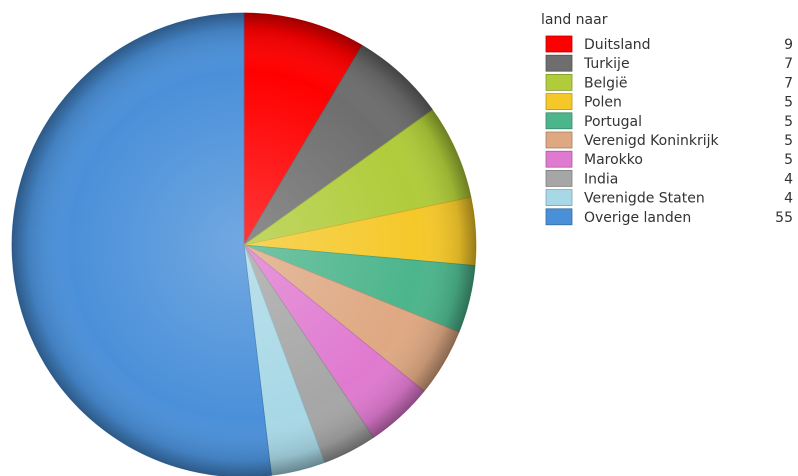  What do you see at coordinates (606, 83) in the screenshot?
I see `legend-label-belgie: België` at bounding box center [606, 83].